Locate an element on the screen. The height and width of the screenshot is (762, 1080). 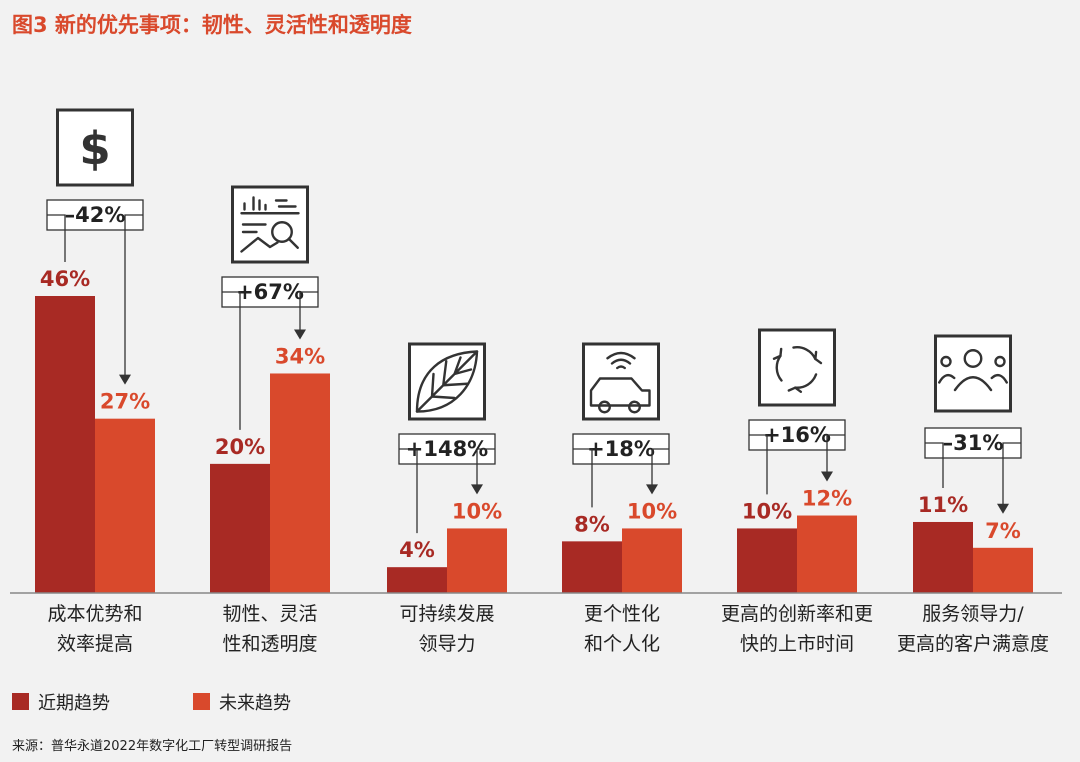
cycle-arrows-icon is located at coordinates (797, 367).